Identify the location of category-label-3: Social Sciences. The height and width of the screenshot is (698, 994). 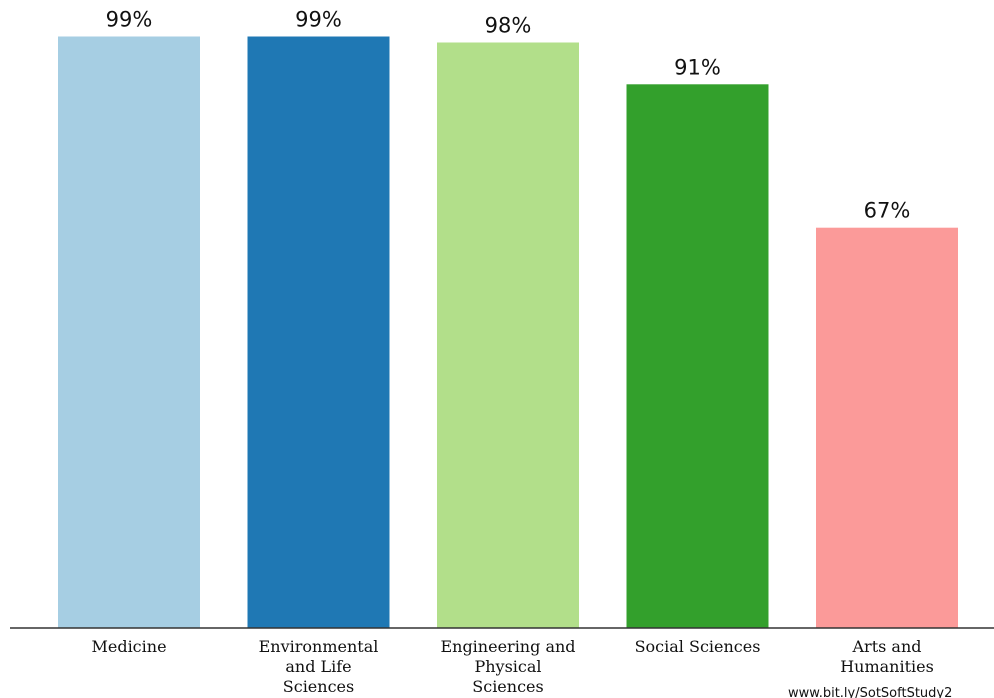
(698, 646).